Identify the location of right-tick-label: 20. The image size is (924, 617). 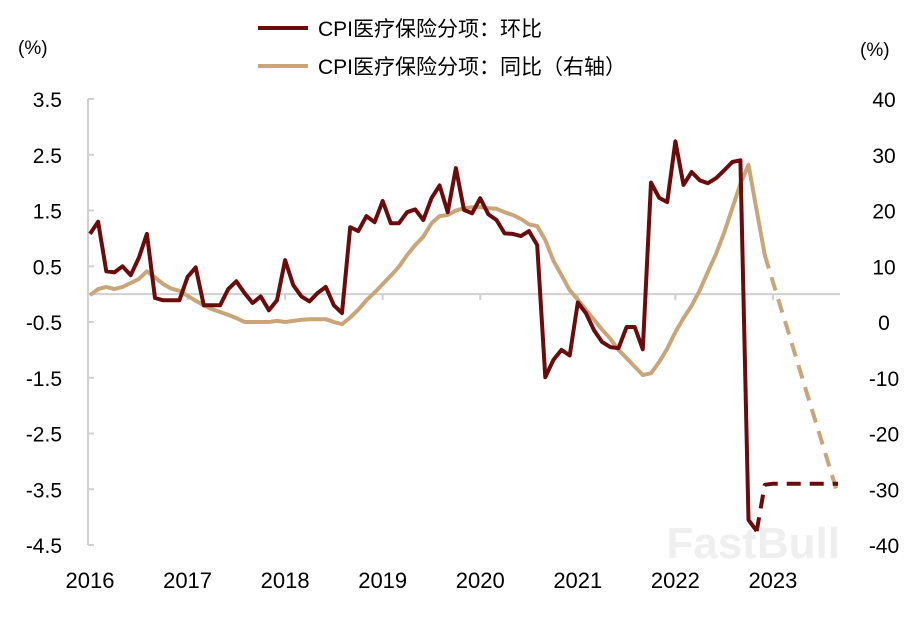
(883, 212).